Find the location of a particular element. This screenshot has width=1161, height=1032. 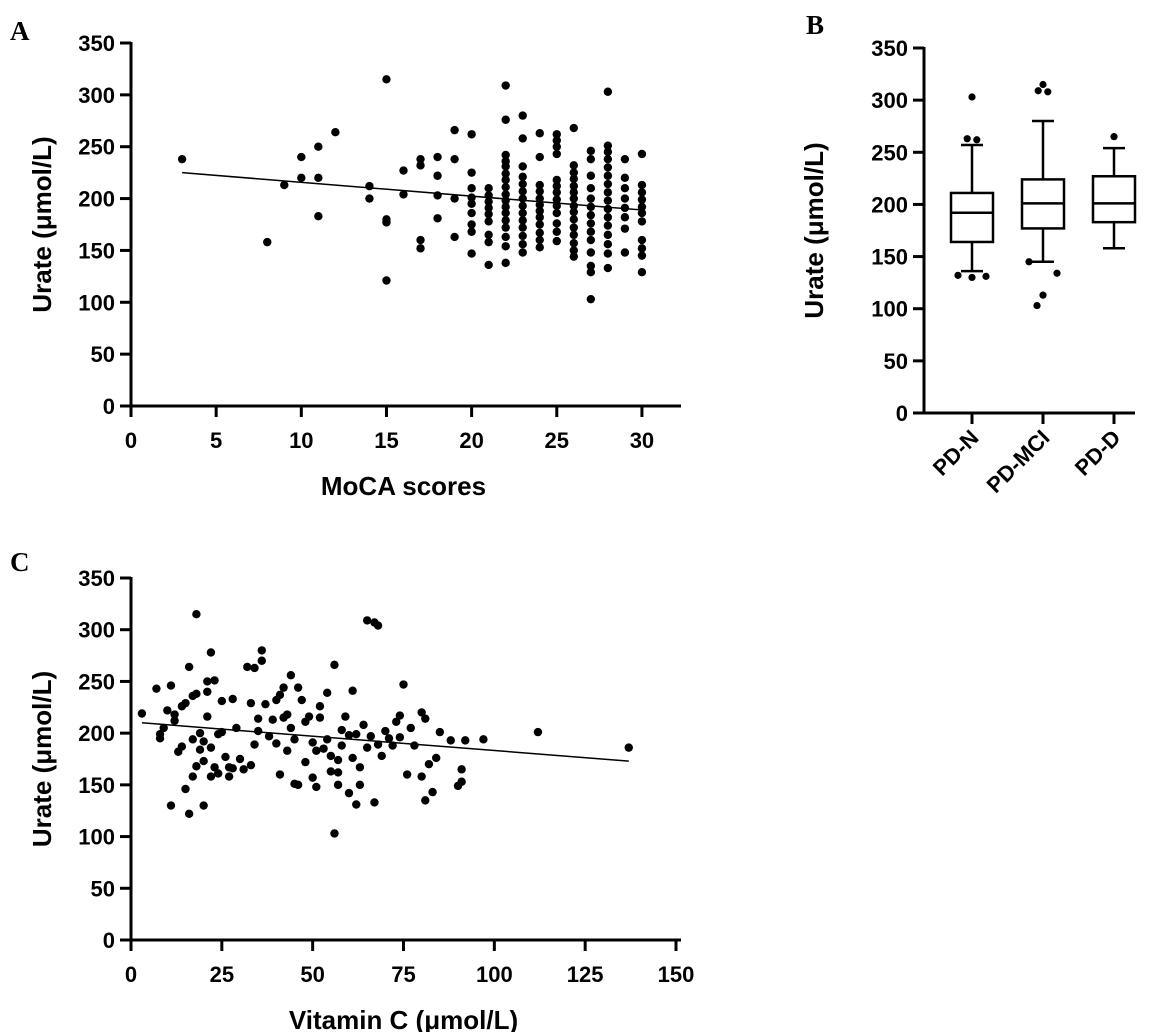

panel-letter-c: C is located at coordinates (20, 562).